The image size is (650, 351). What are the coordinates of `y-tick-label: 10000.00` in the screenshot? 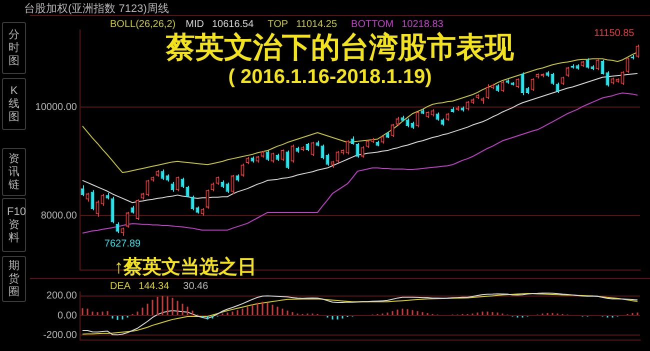 It's located at (56, 107).